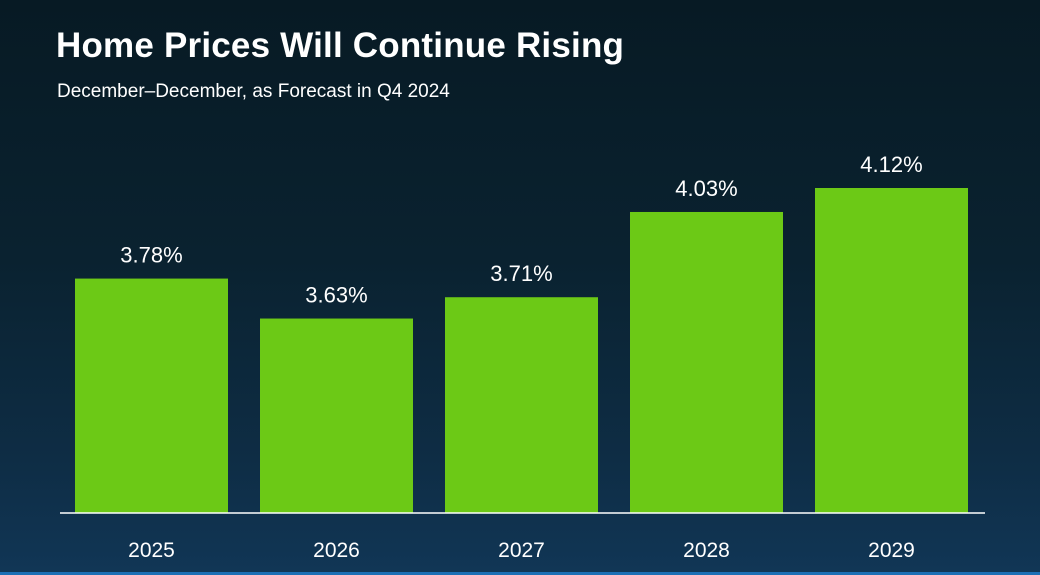 This screenshot has height=575, width=1040. What do you see at coordinates (891, 550) in the screenshot?
I see `x-tick-label-2029: 2029` at bounding box center [891, 550].